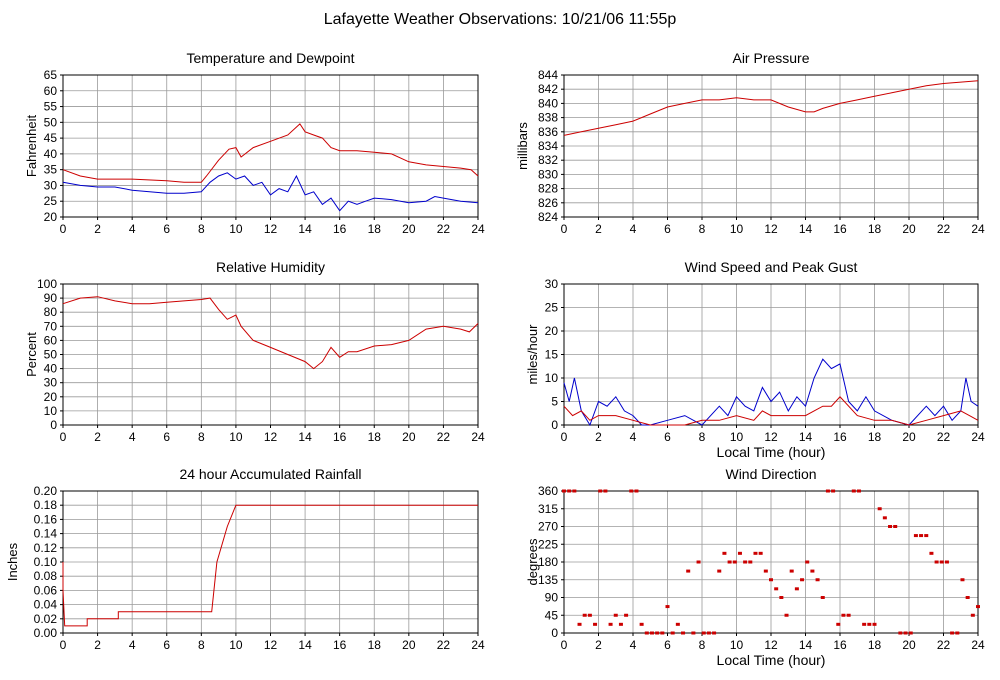 This screenshot has width=1000, height=680. What do you see at coordinates (548, 132) in the screenshot?
I see `y-tick-label: 836` at bounding box center [548, 132].